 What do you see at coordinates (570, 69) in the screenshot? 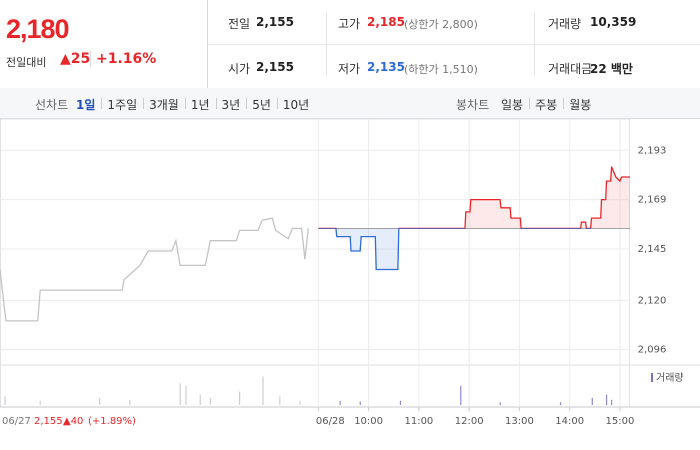
I see `stat-label: 거래대금` at bounding box center [570, 69].